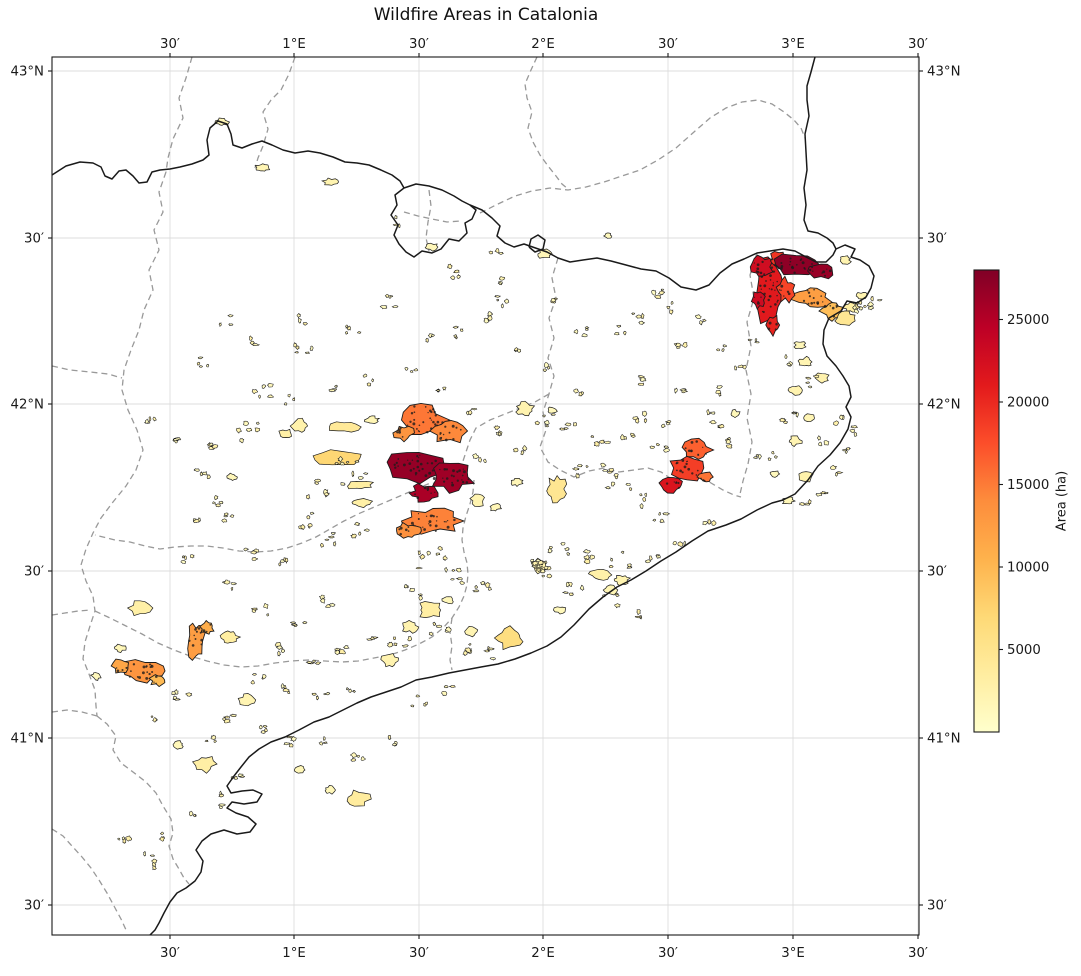 This screenshot has height=976, width=1081. Describe the element at coordinates (937, 239) in the screenshot. I see `y-tick-label-right: 30′` at that location.